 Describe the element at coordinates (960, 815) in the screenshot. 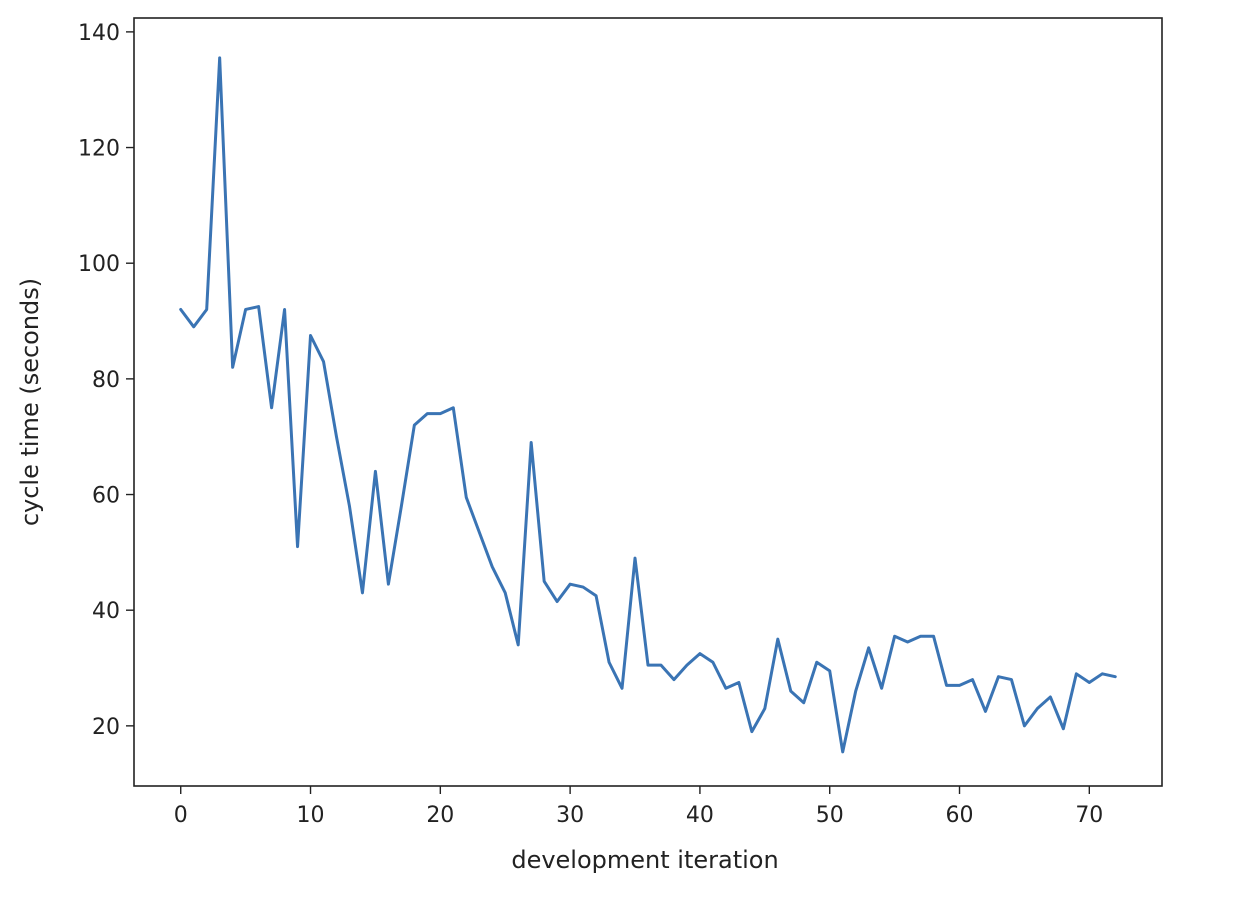

I see `x-tick-label: 60` at that location.